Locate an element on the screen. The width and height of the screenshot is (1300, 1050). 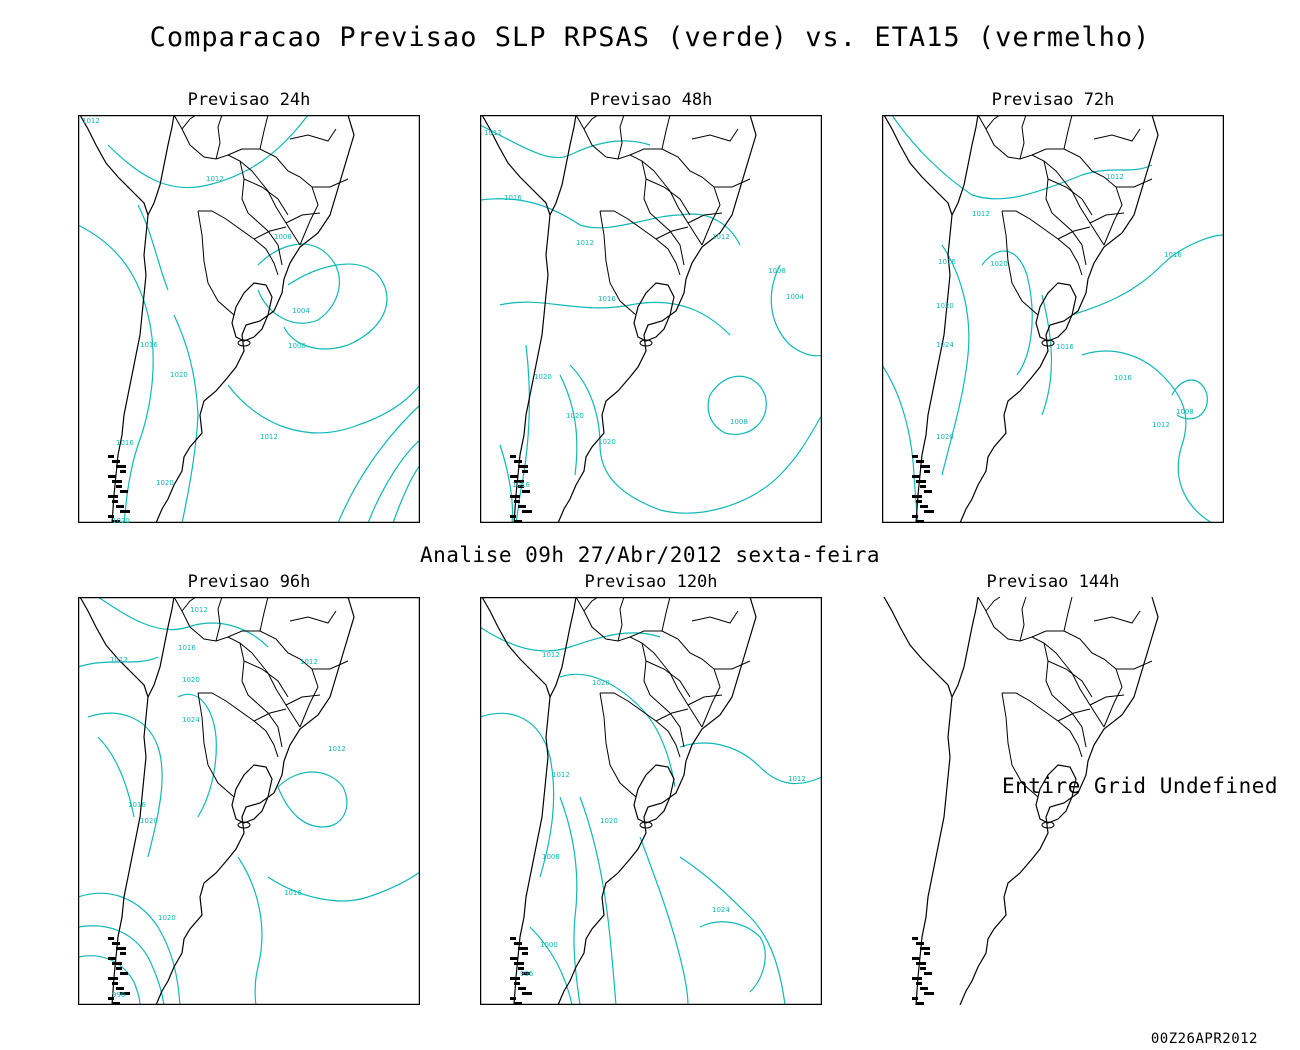
isobar-label: 1024 is located at coordinates (721, 910).